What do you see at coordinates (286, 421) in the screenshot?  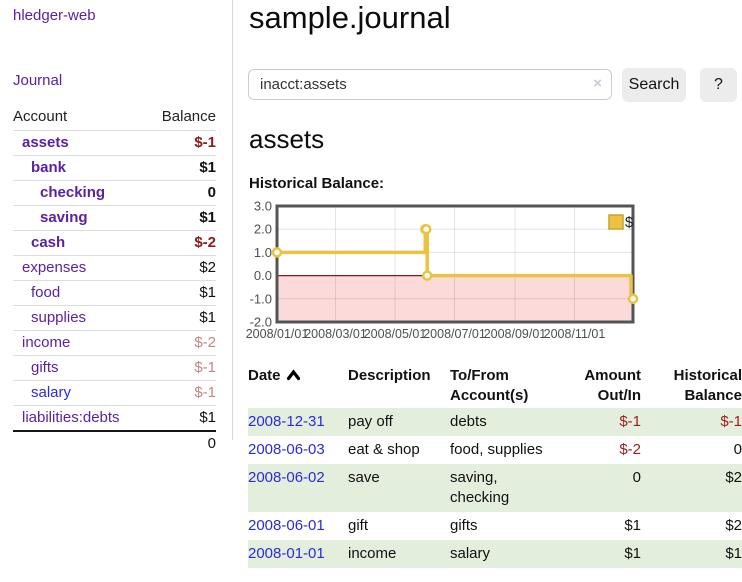 I see `transaction-date-link: 2008-12-31` at bounding box center [286, 421].